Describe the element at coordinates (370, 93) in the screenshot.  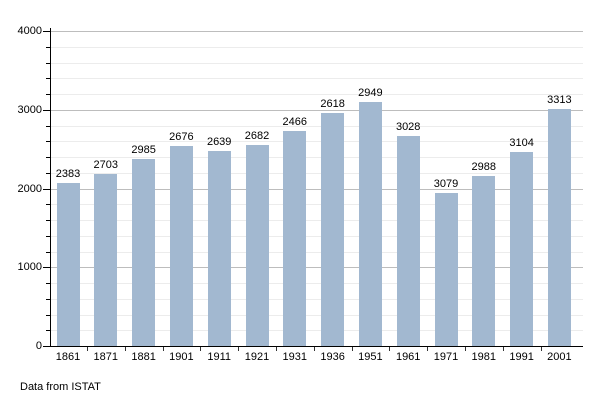
I see `bar-value-label: 2949` at that location.